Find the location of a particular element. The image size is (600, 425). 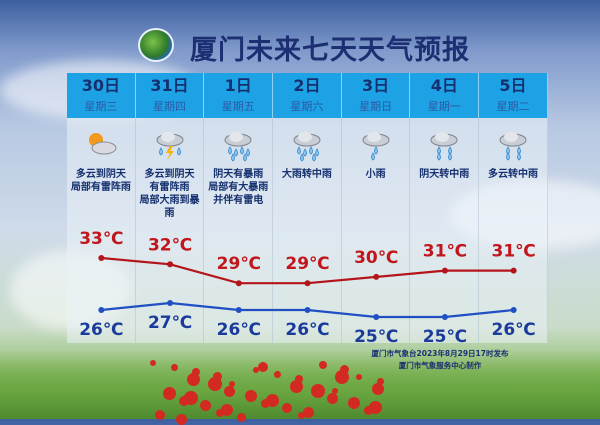

partly-cloudy-icon is located at coordinates (102, 144).